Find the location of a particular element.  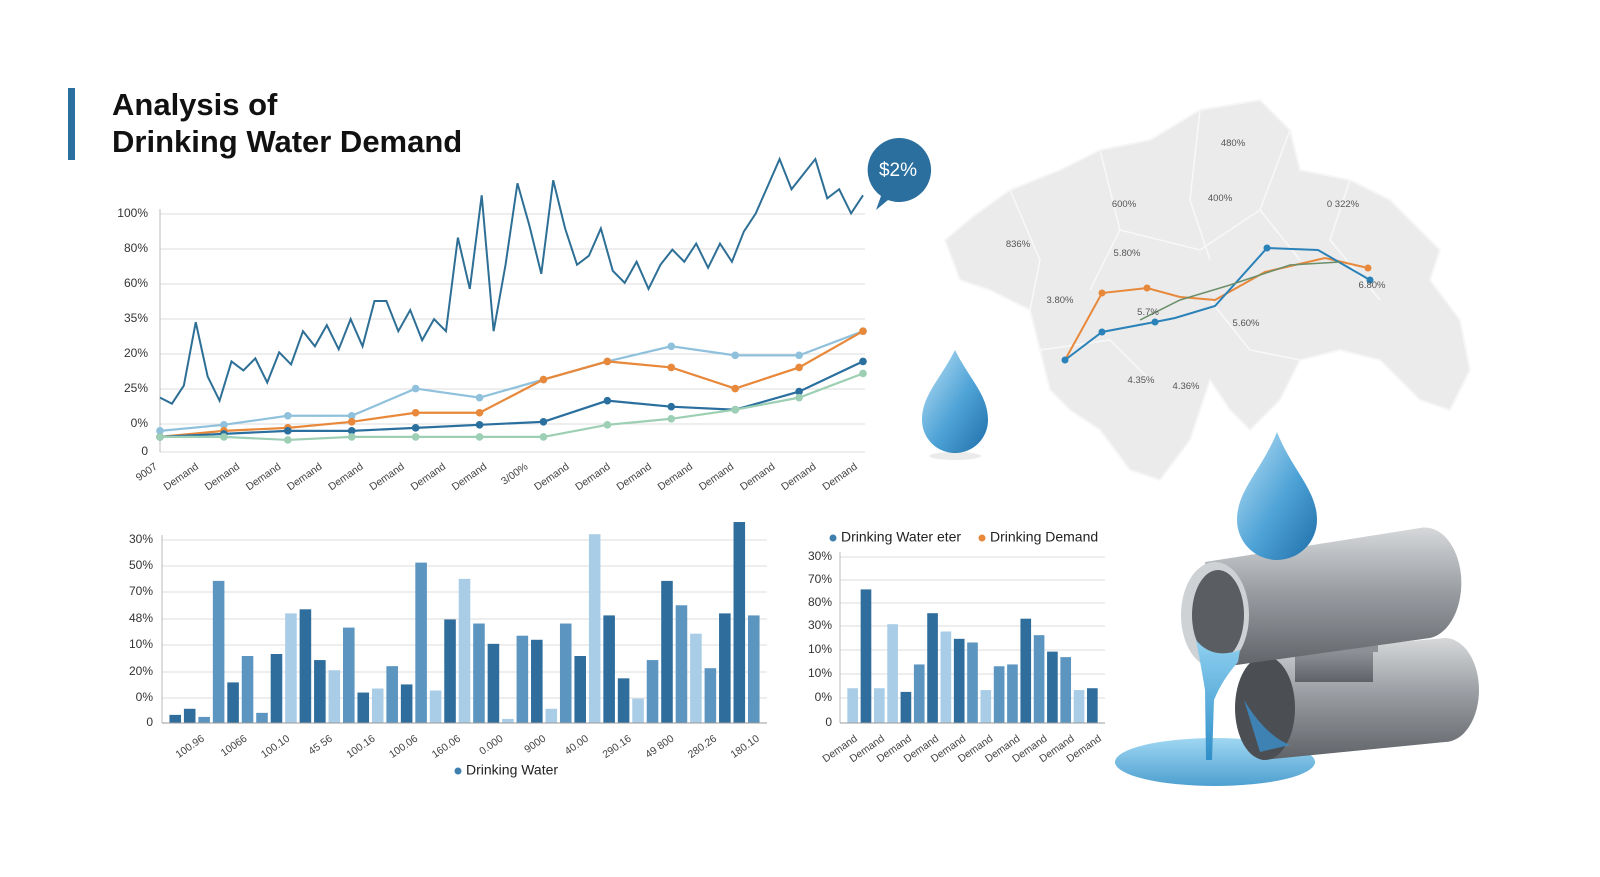

map-label: 6.80% is located at coordinates (1372, 285).